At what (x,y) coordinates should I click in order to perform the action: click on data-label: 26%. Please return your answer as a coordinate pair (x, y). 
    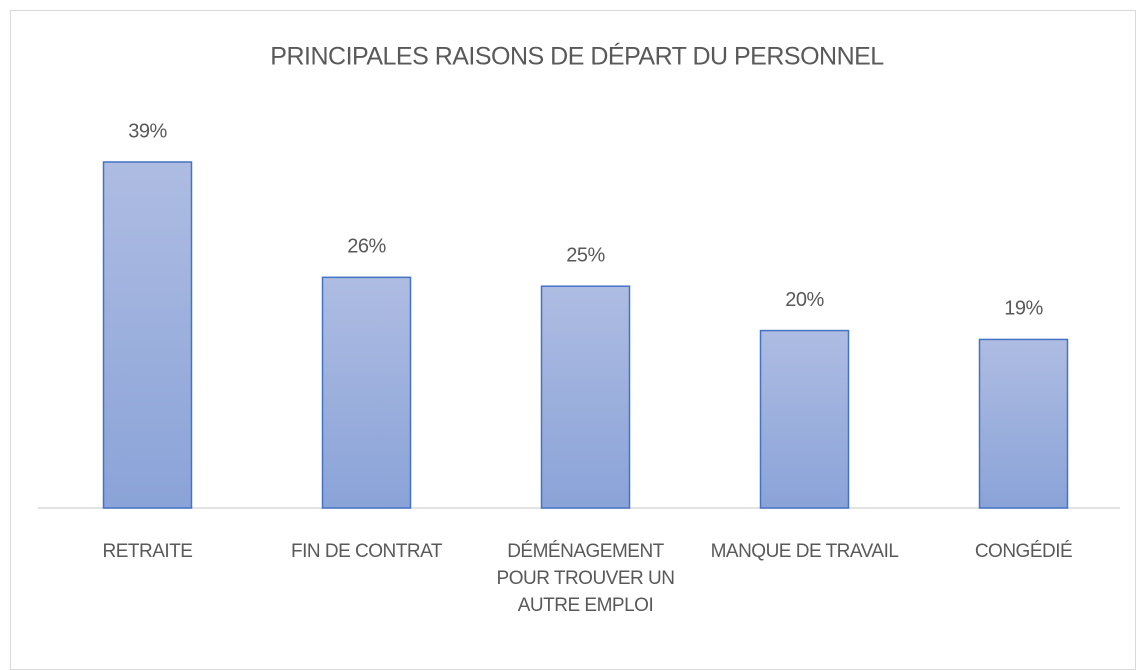
    Looking at the image, I should click on (366, 247).